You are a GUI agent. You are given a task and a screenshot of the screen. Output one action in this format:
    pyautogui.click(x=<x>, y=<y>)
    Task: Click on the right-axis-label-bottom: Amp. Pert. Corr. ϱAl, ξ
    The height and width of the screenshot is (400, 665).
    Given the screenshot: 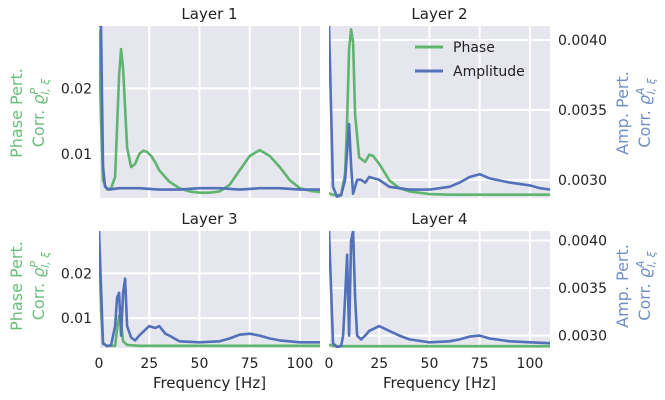 What is the action you would take?
    pyautogui.click(x=635, y=286)
    